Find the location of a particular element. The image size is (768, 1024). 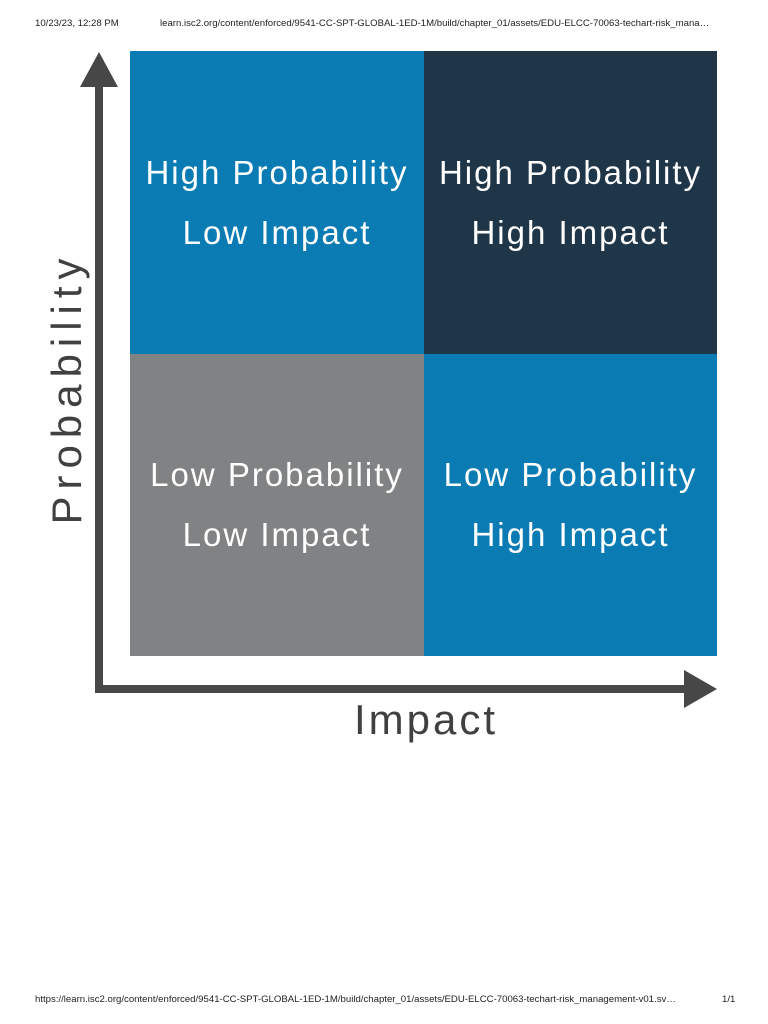

quadrant-high-probability-high-impact: High Probability High Impact is located at coordinates (570, 202).